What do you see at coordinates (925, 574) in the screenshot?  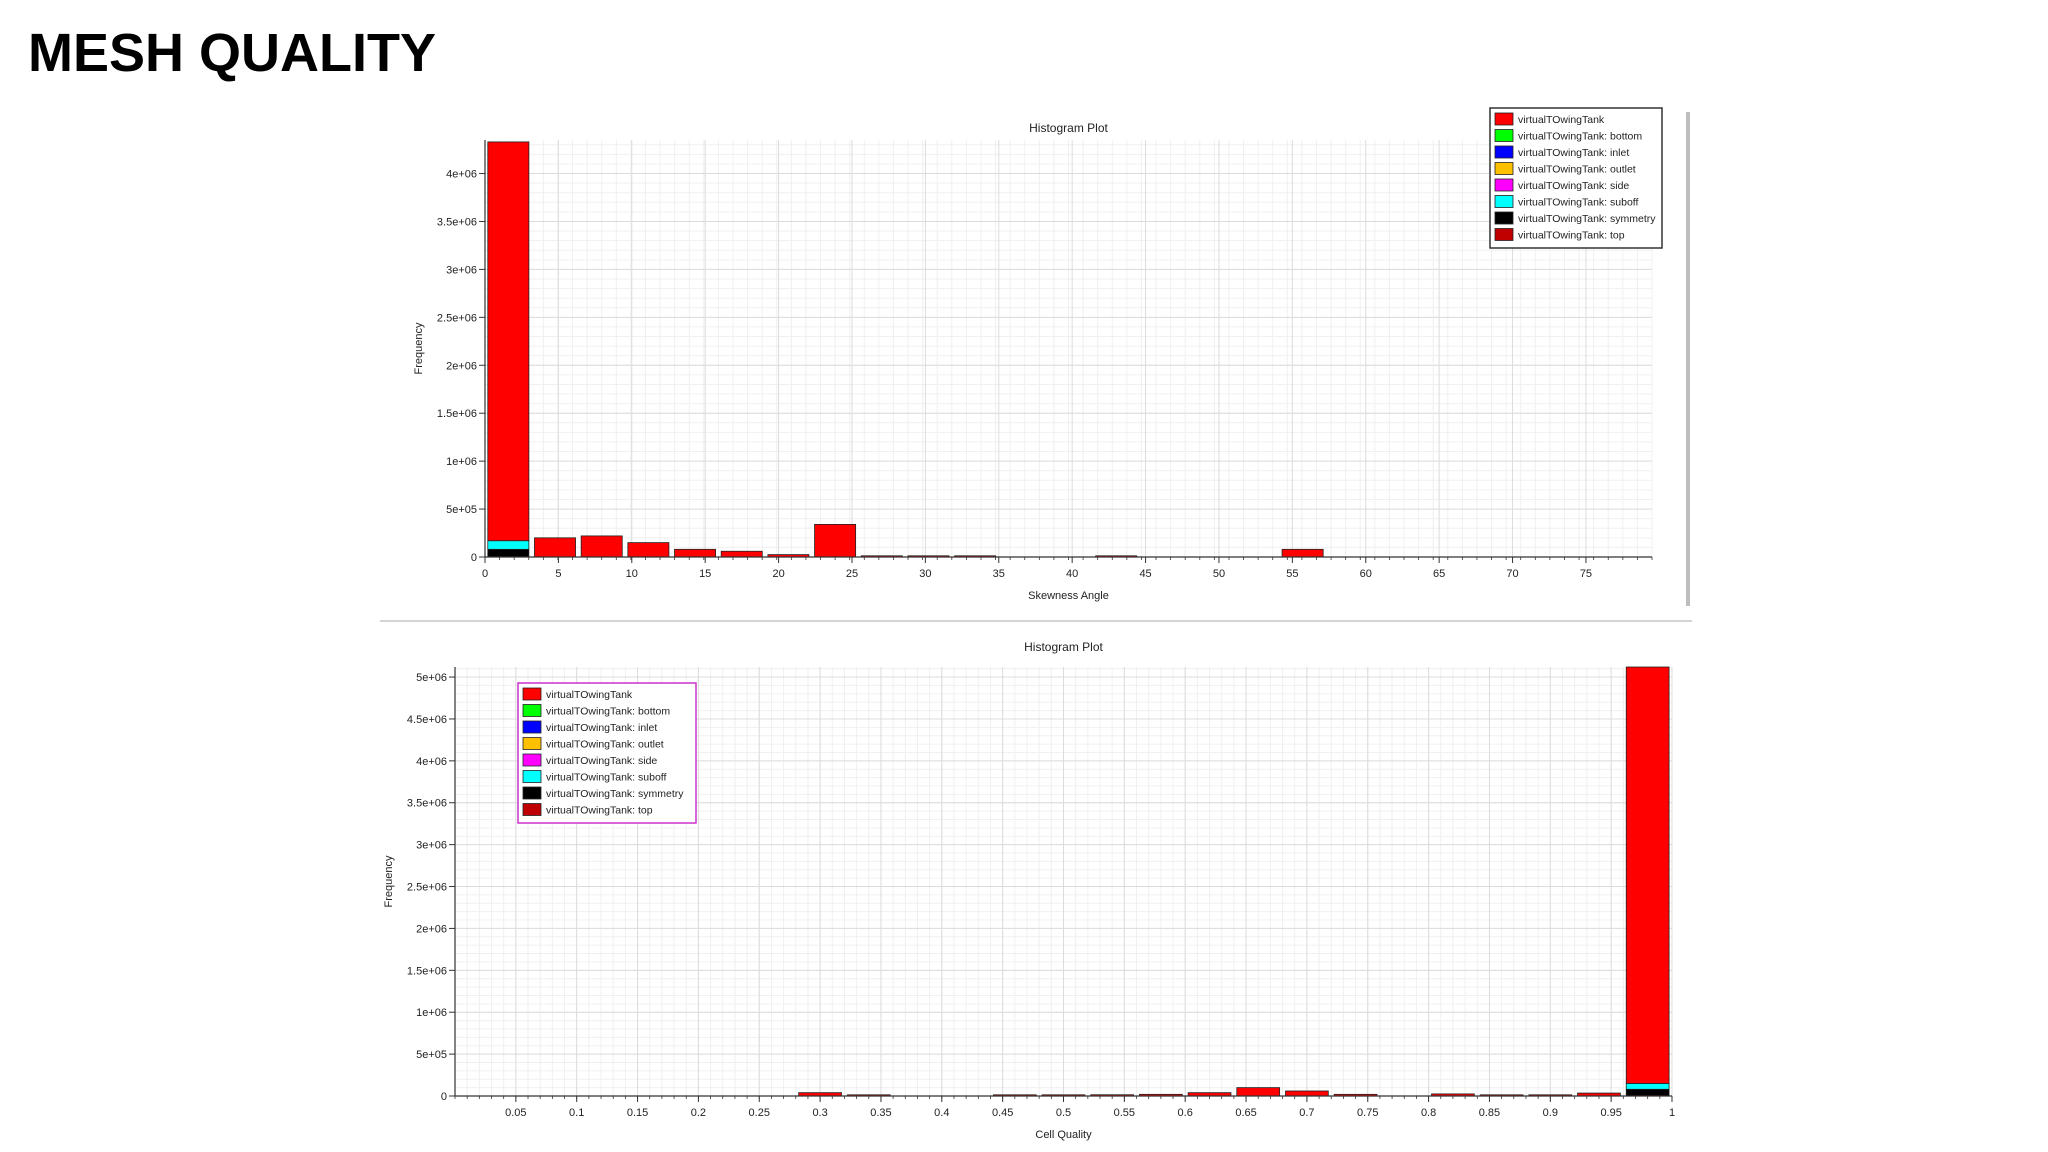 I see `x-tick-label: 30` at bounding box center [925, 574].